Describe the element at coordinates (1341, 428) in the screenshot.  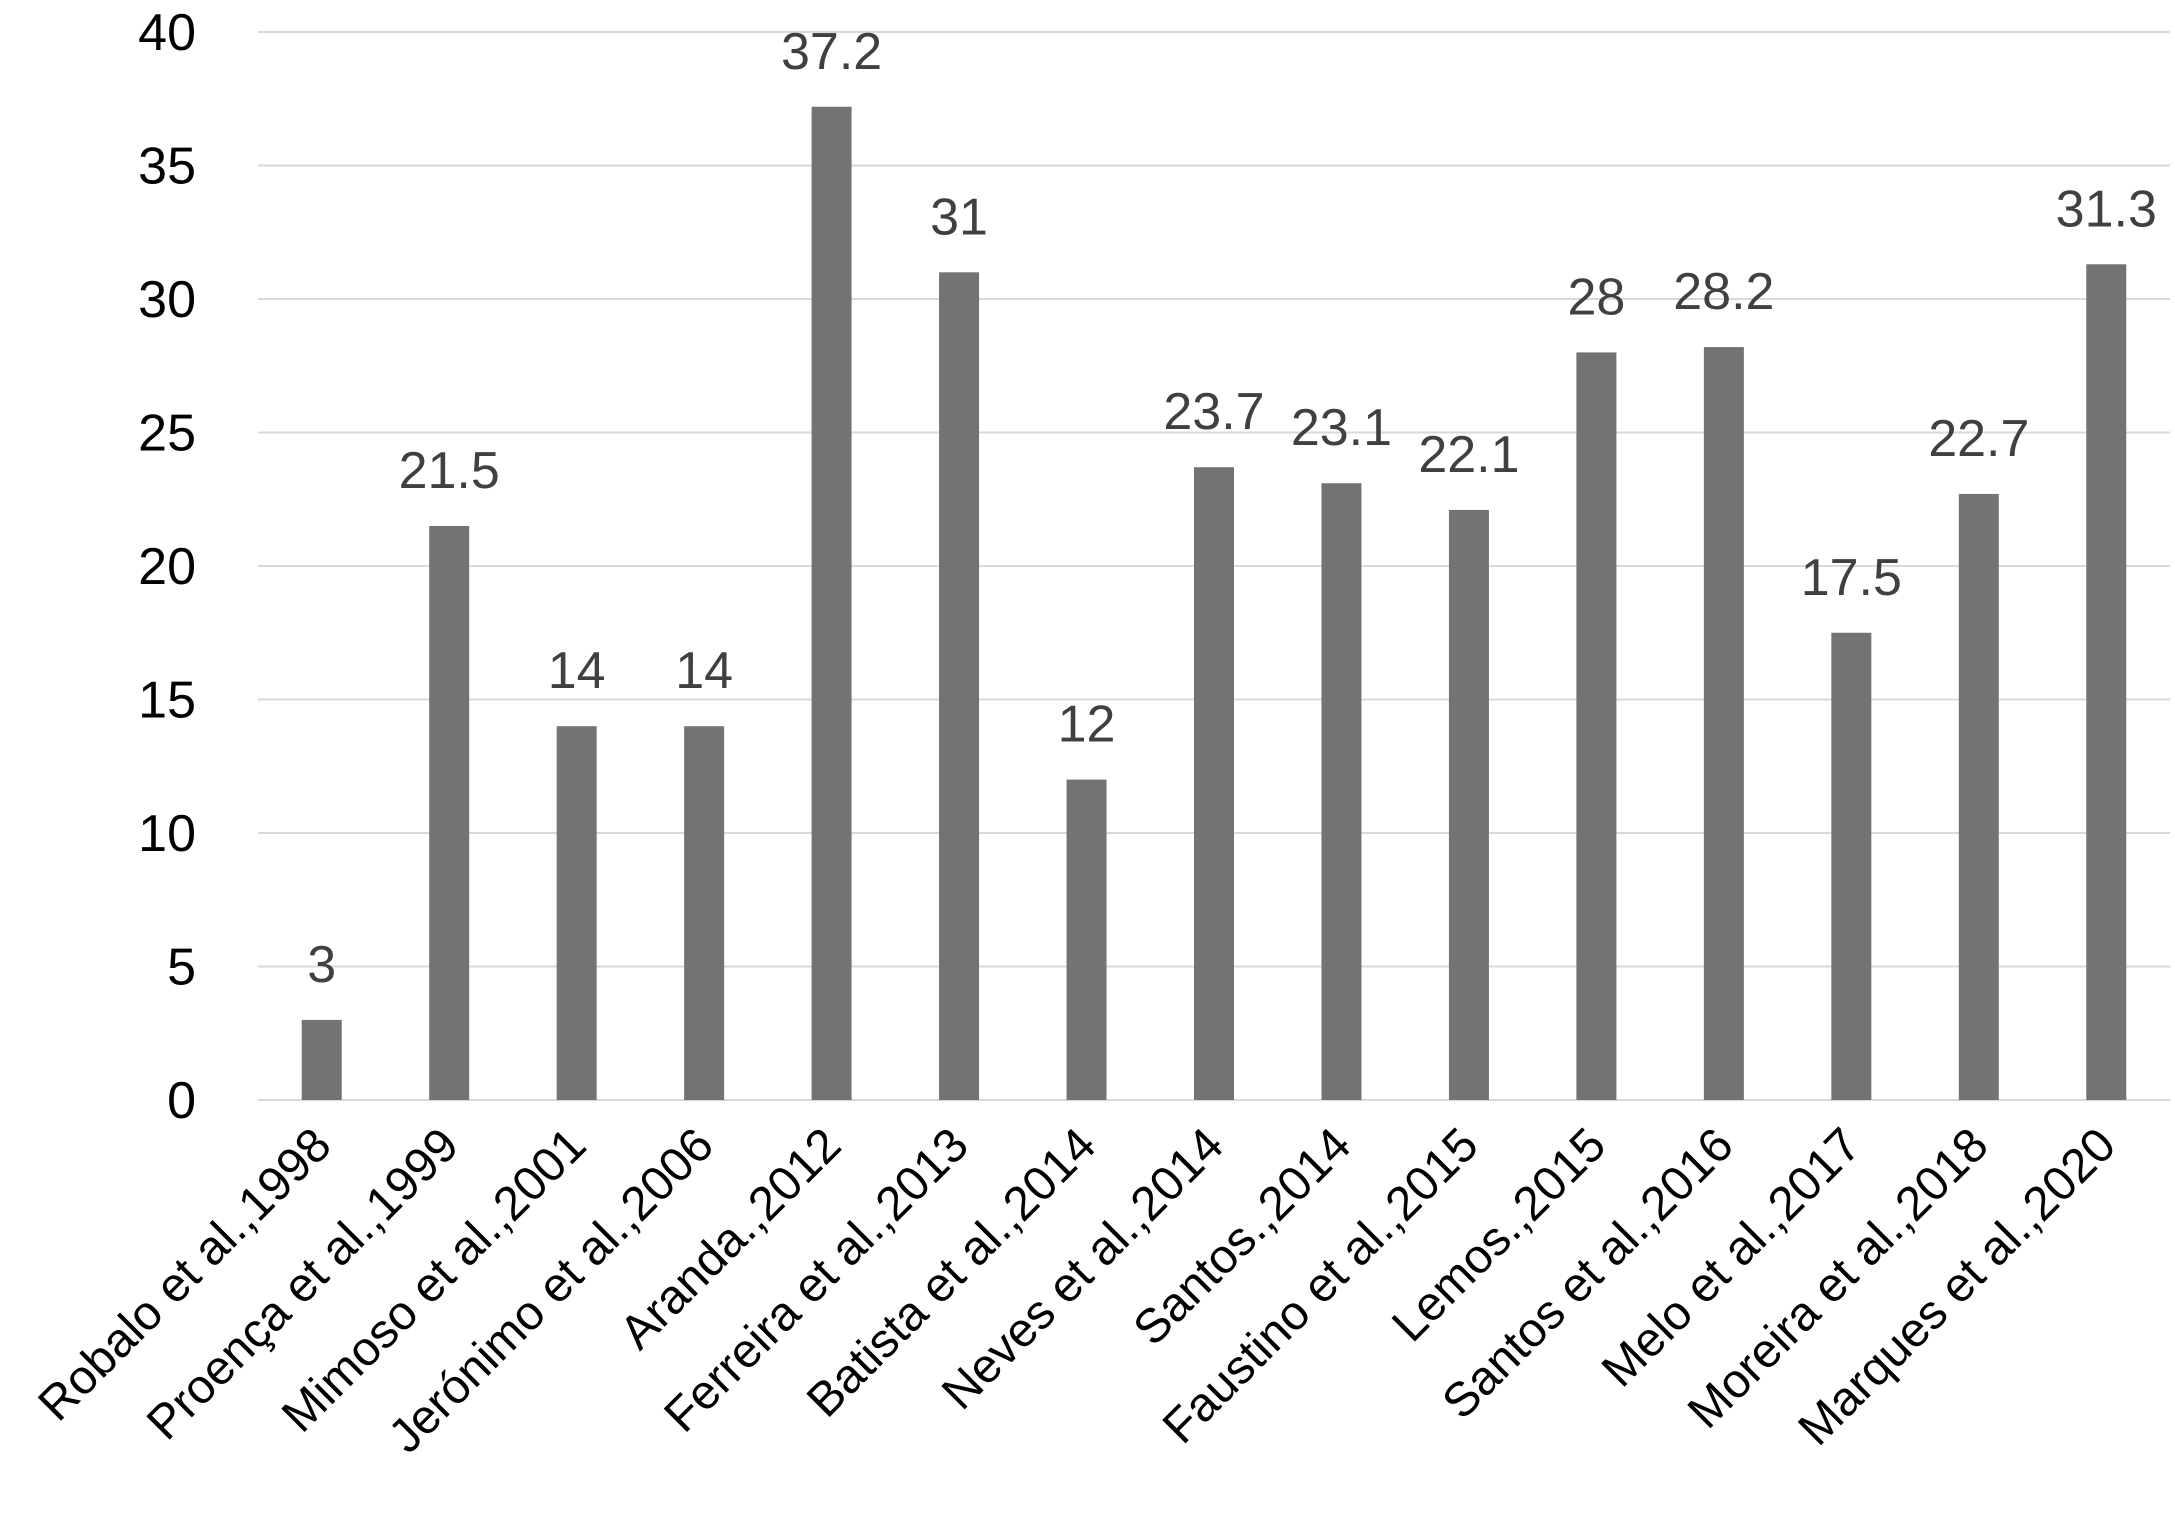
I see `data-label: 23.1` at that location.